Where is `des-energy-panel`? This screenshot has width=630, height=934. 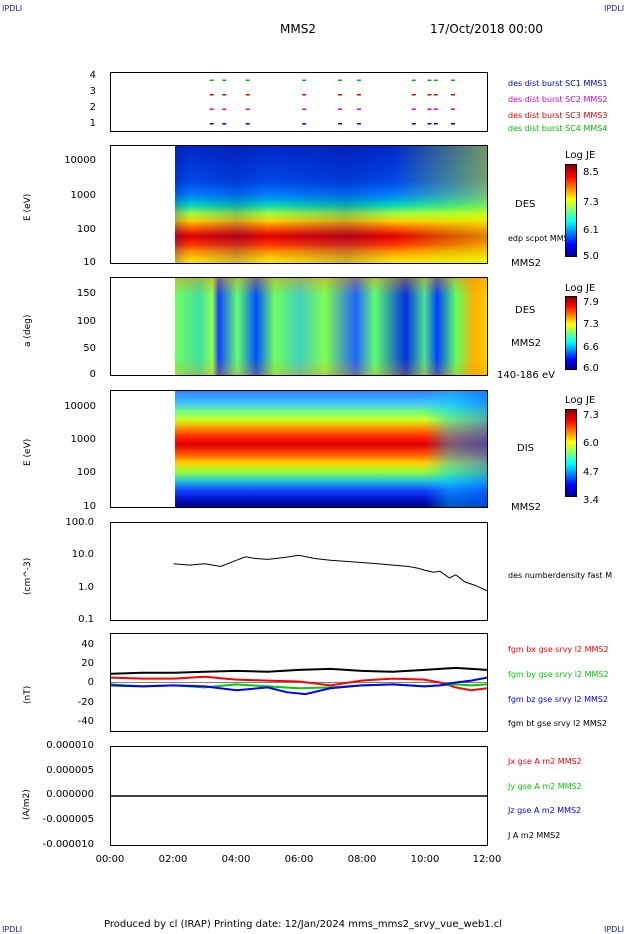 des-energy-panel is located at coordinates (299, 204).